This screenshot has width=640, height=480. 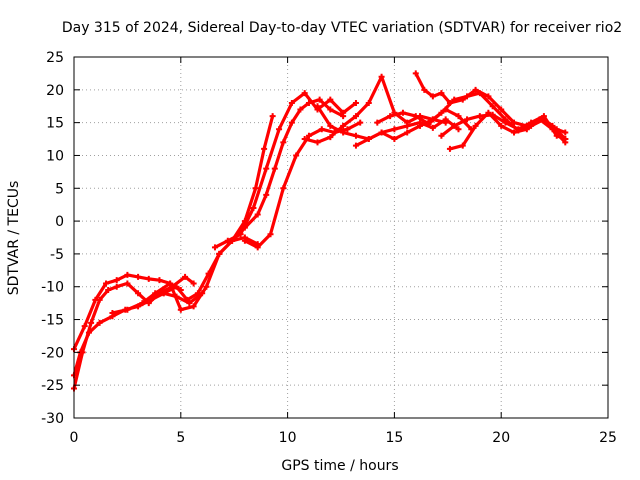 I want to click on x-tick-label: 25, so click(x=608, y=438).